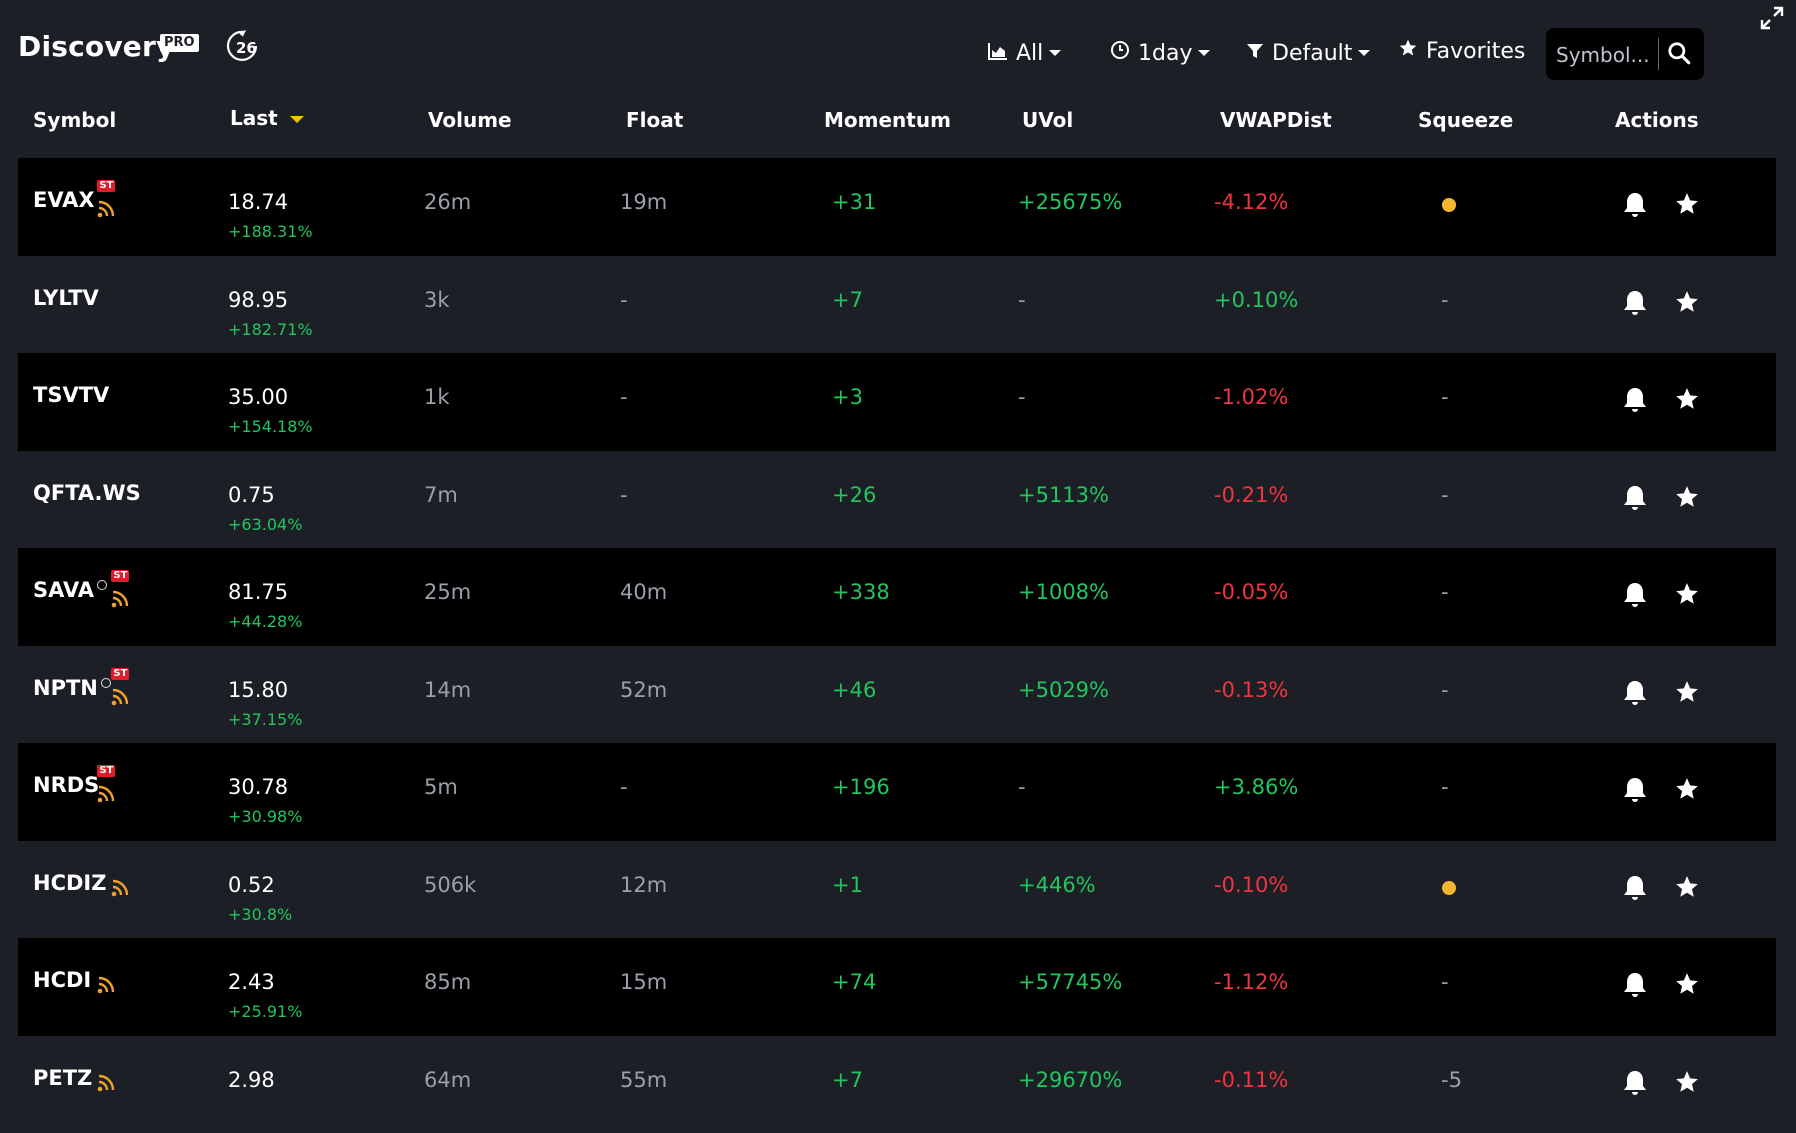 The image size is (1796, 1133). I want to click on vwapdist-cell: -0.21%, so click(1251, 495).